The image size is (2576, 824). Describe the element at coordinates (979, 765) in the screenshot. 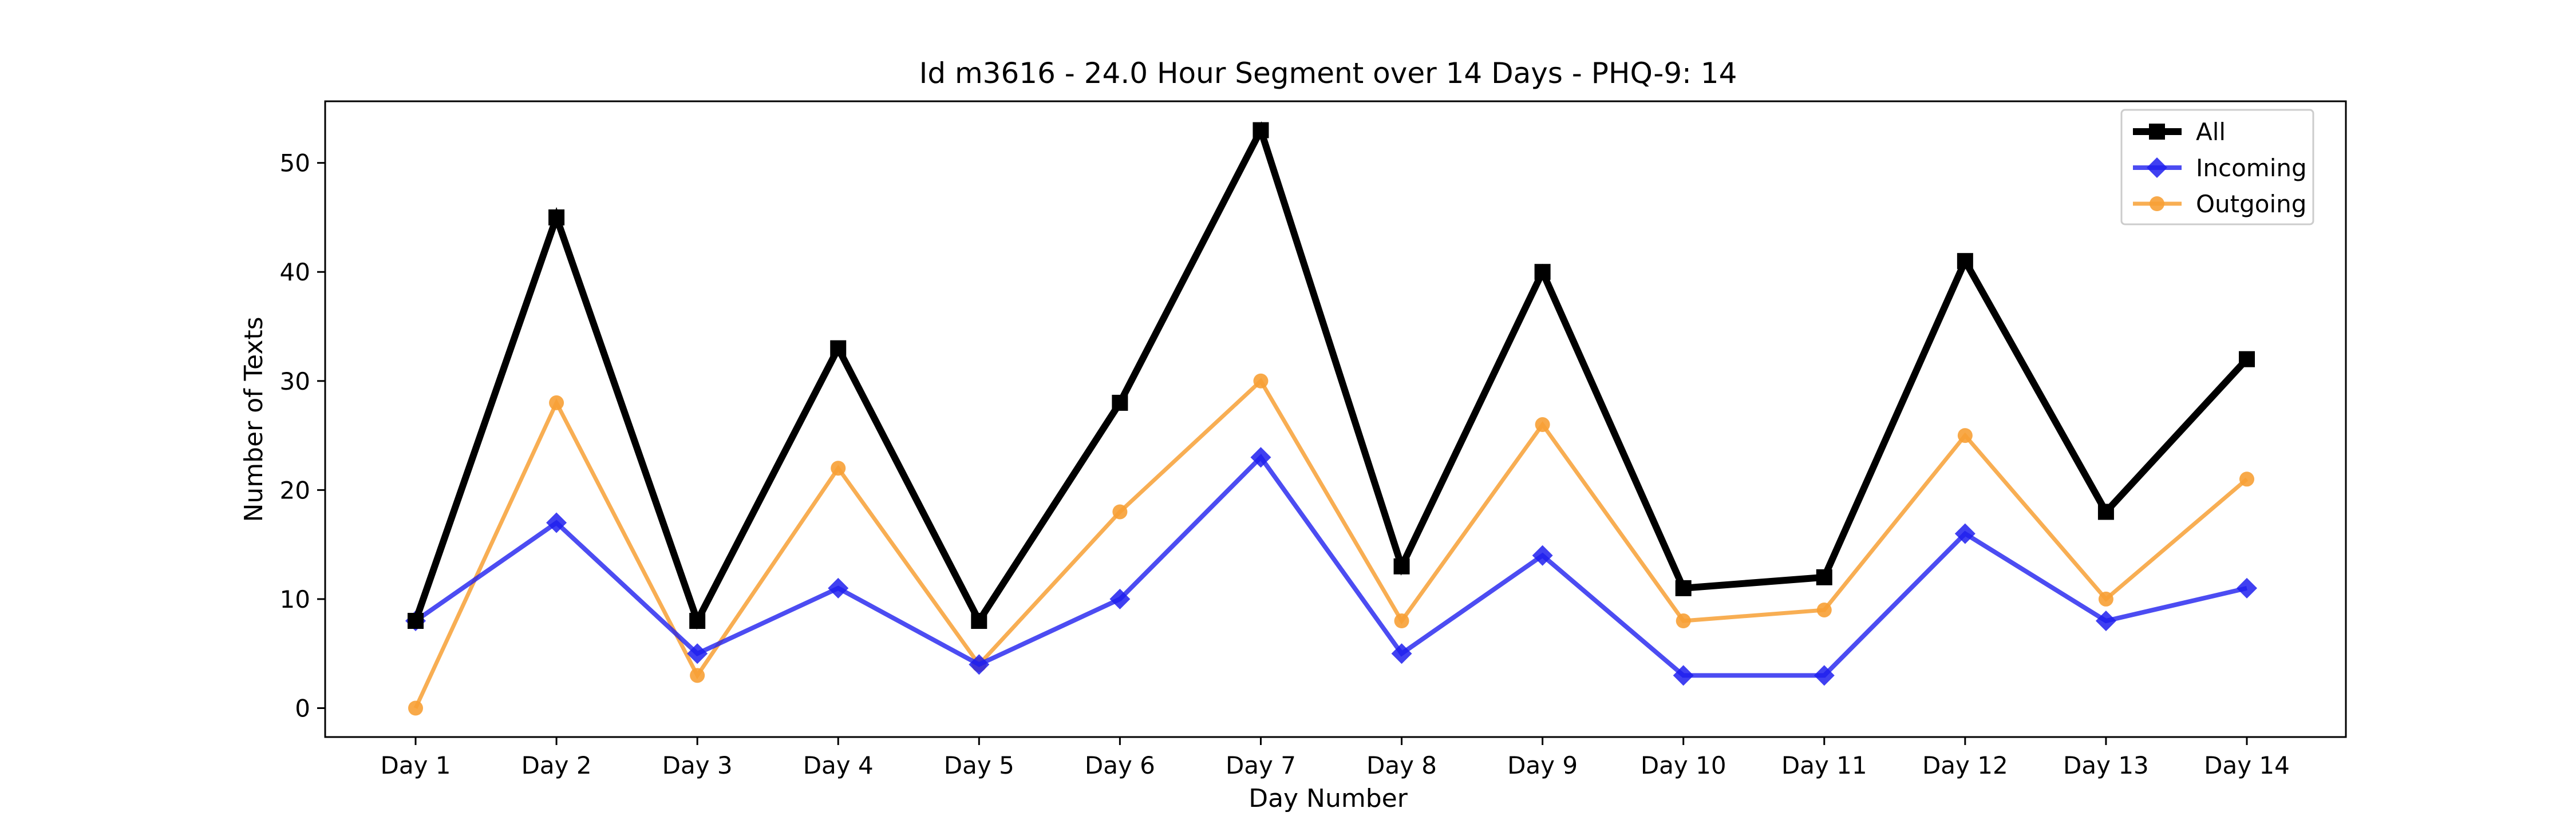

I see `x-tick-label: Day 5` at that location.